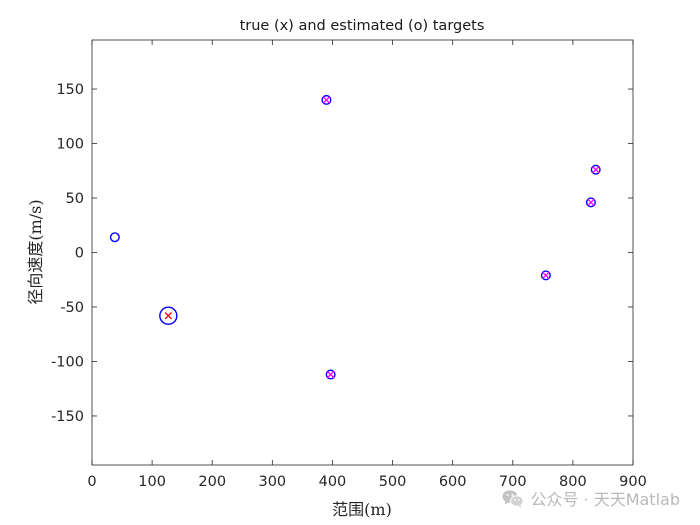 This screenshot has width=700, height=525. I want to click on y-tick-label--50: -50, so click(72, 308).